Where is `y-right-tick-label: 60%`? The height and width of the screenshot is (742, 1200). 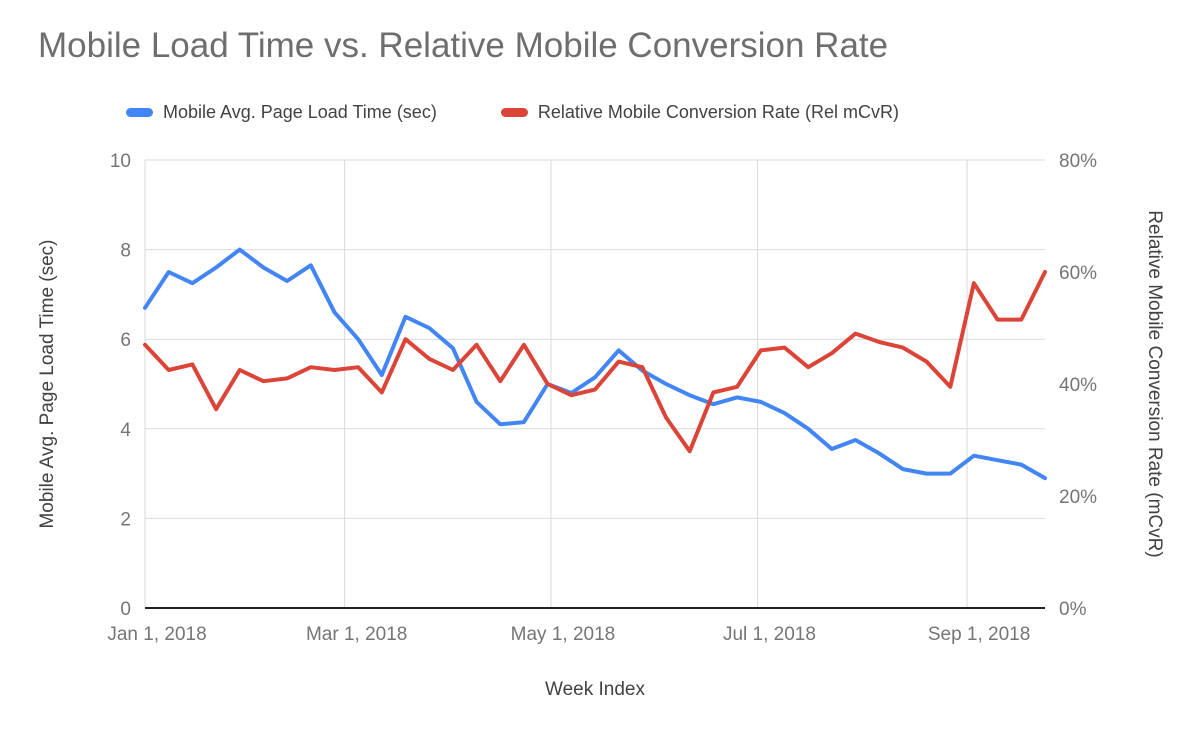
y-right-tick-label: 60% is located at coordinates (1078, 273).